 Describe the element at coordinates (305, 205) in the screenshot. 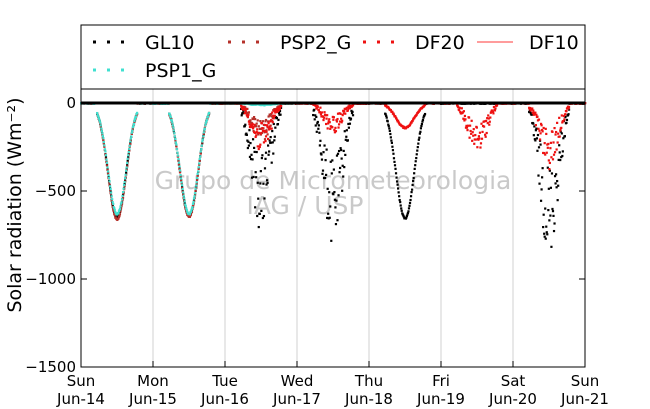

I see `watermark-line-2: IAG / USP` at that location.